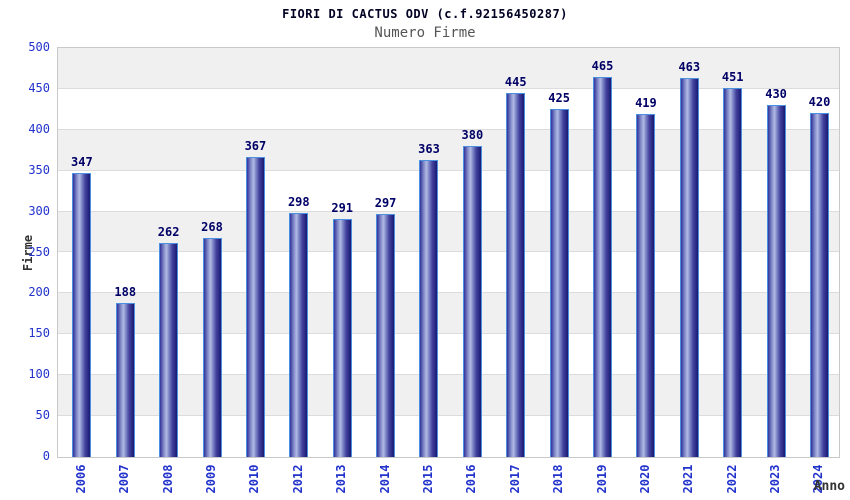 This screenshot has height=500, width=850. I want to click on y-tick-label: 250, so click(39, 251).